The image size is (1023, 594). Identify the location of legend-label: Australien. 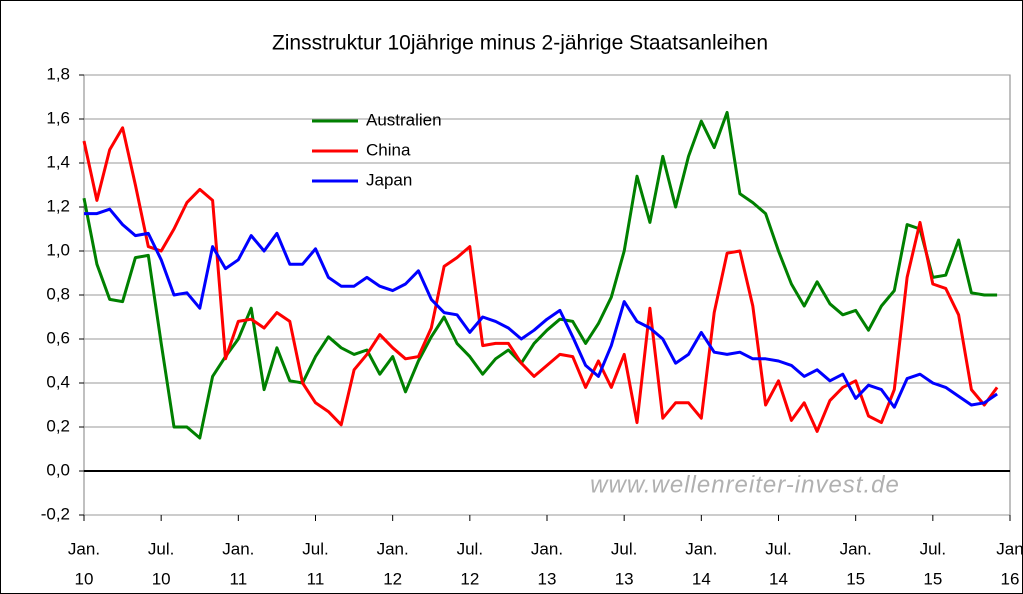
(404, 119).